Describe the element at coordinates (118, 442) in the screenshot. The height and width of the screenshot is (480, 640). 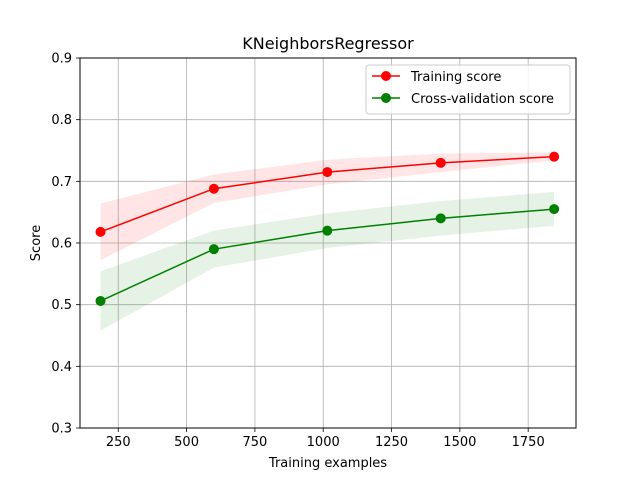
I see `x-tick-label: 250` at that location.